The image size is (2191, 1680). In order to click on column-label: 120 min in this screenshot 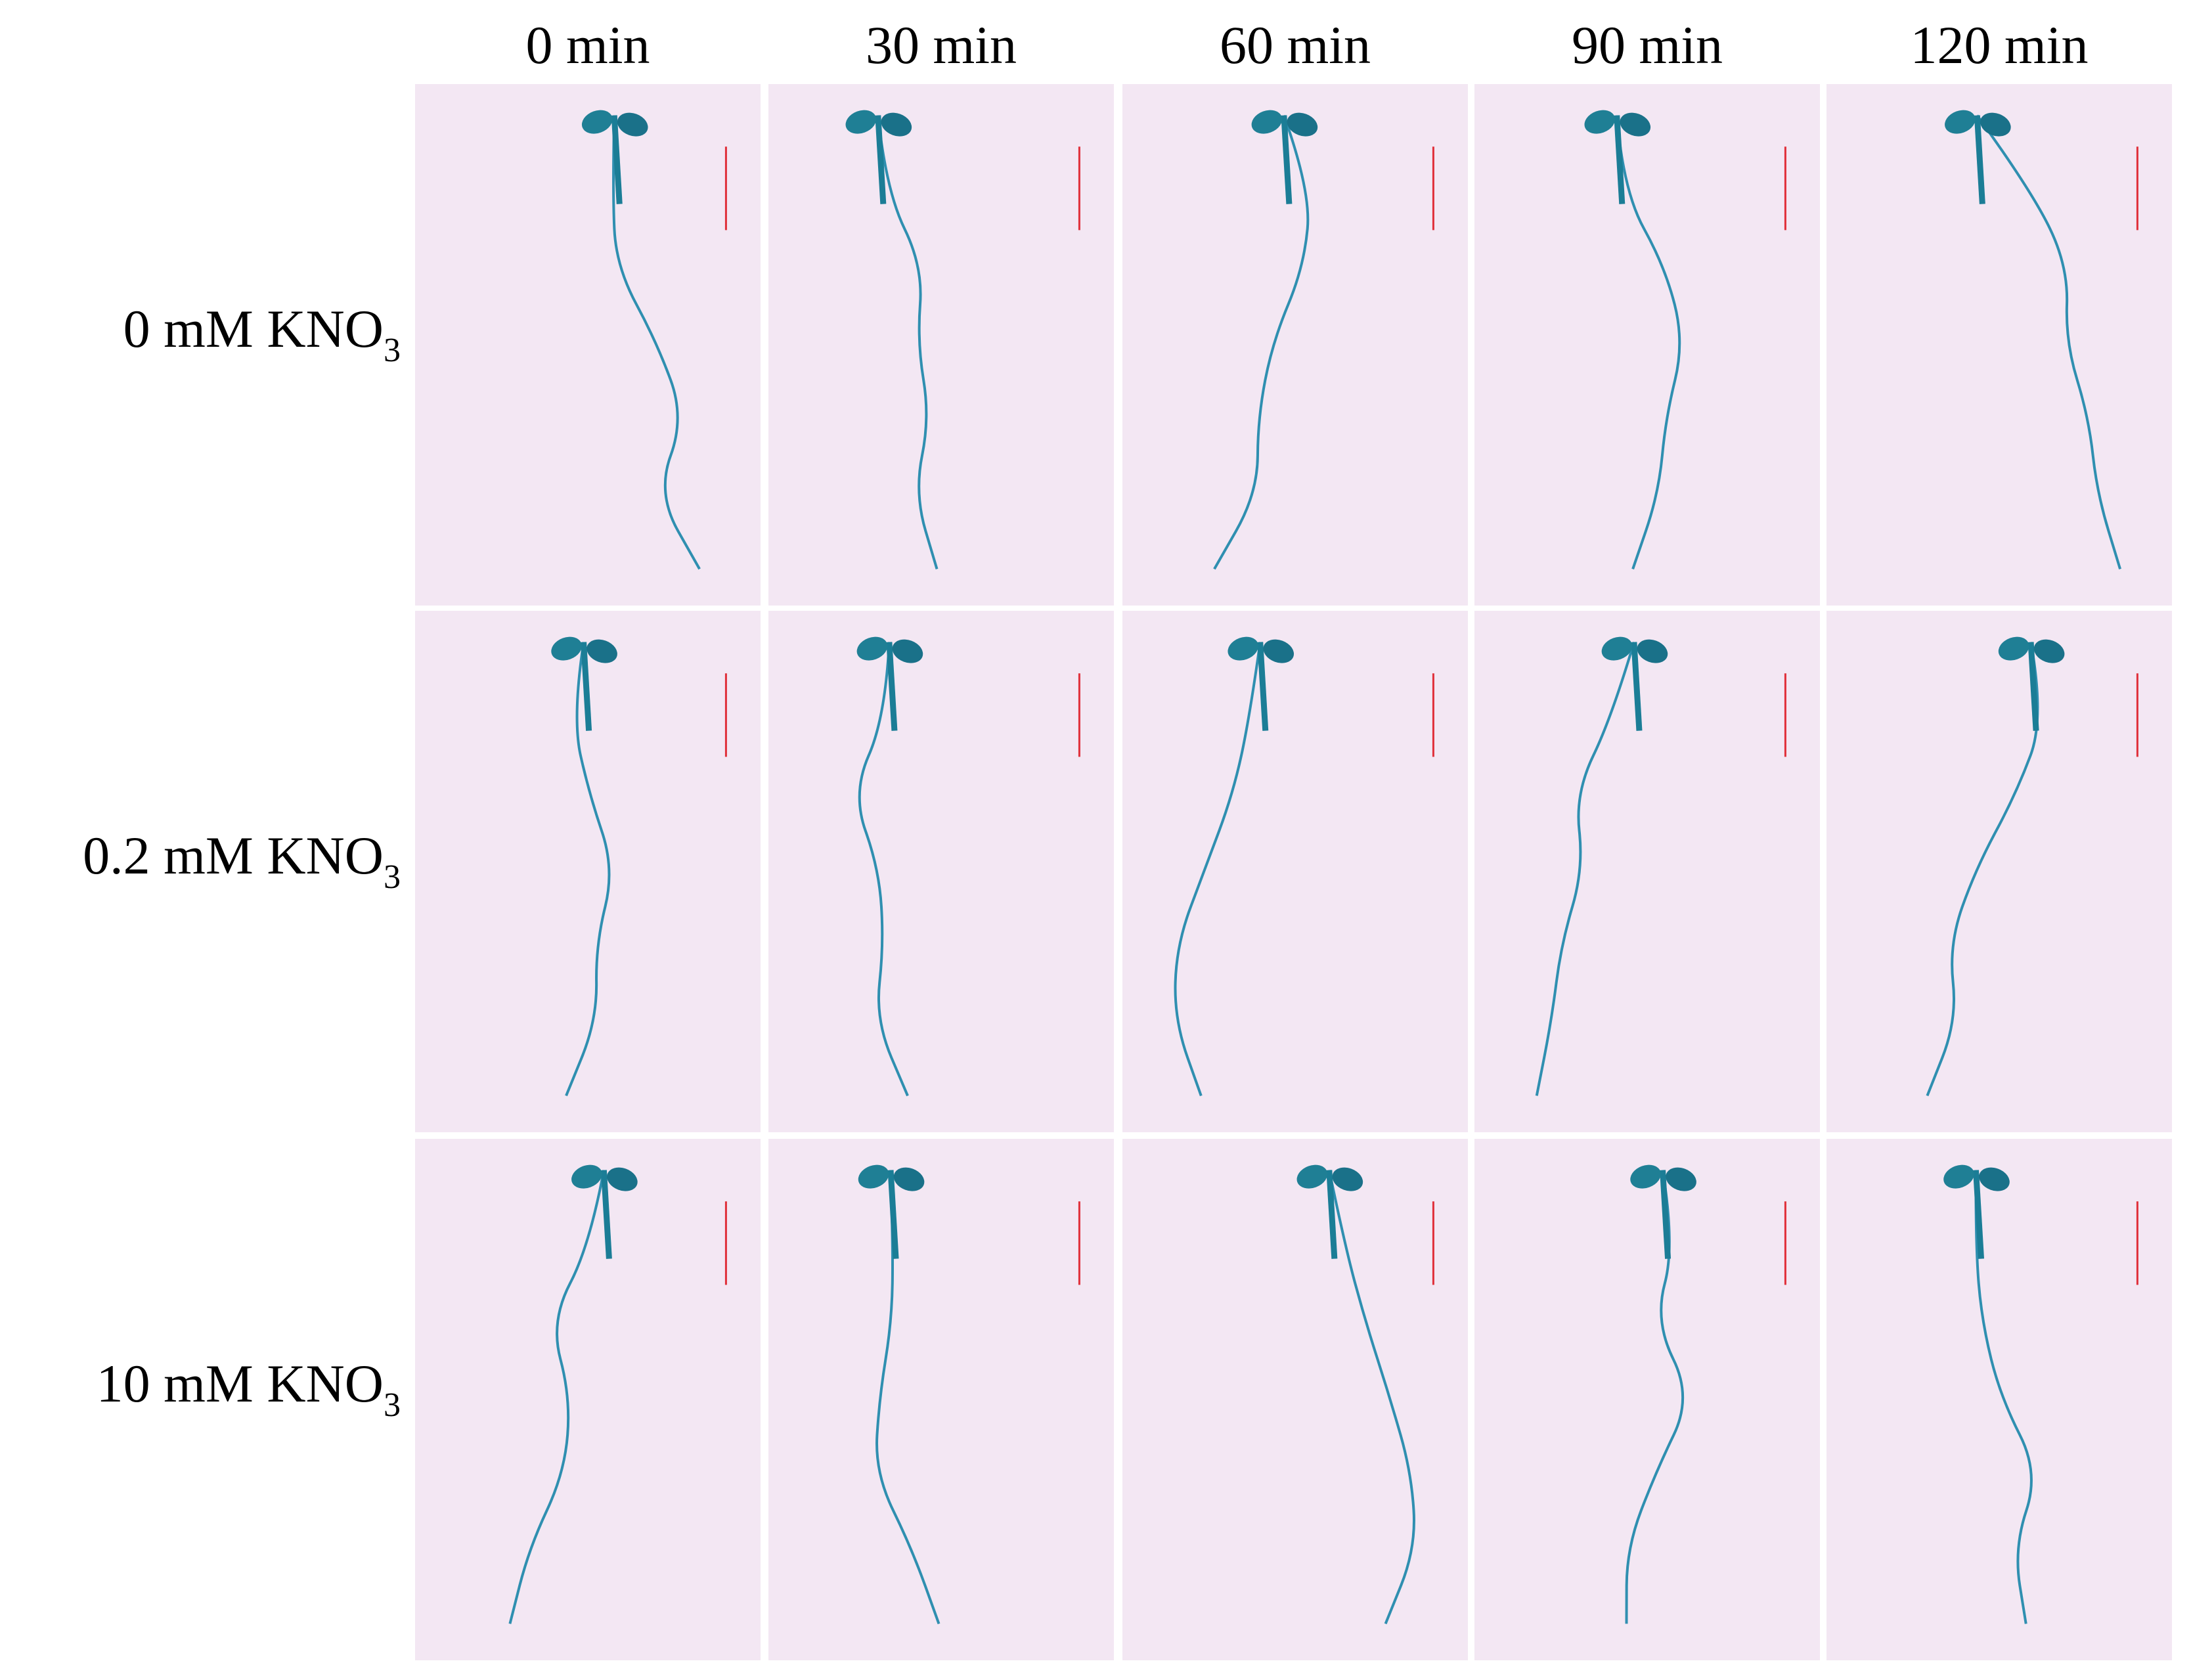, I will do `click(1999, 45)`.